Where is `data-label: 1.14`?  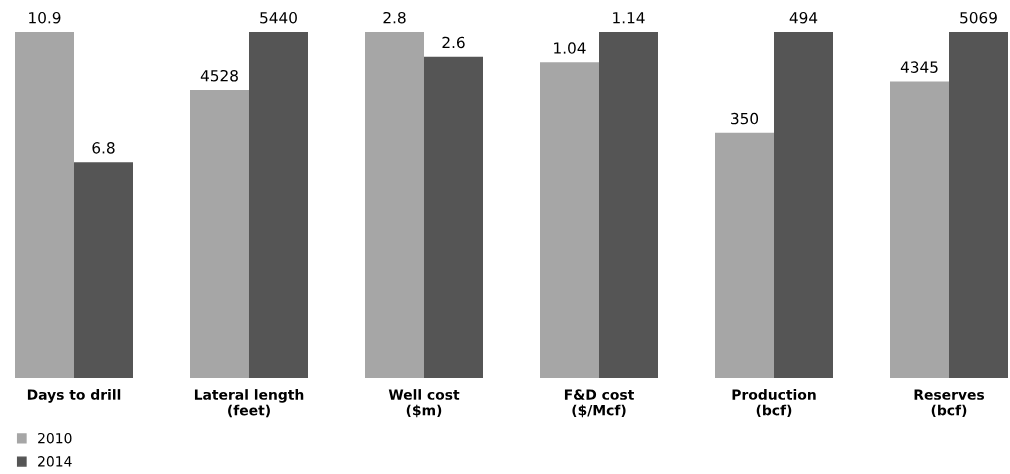
data-label: 1.14 is located at coordinates (629, 18).